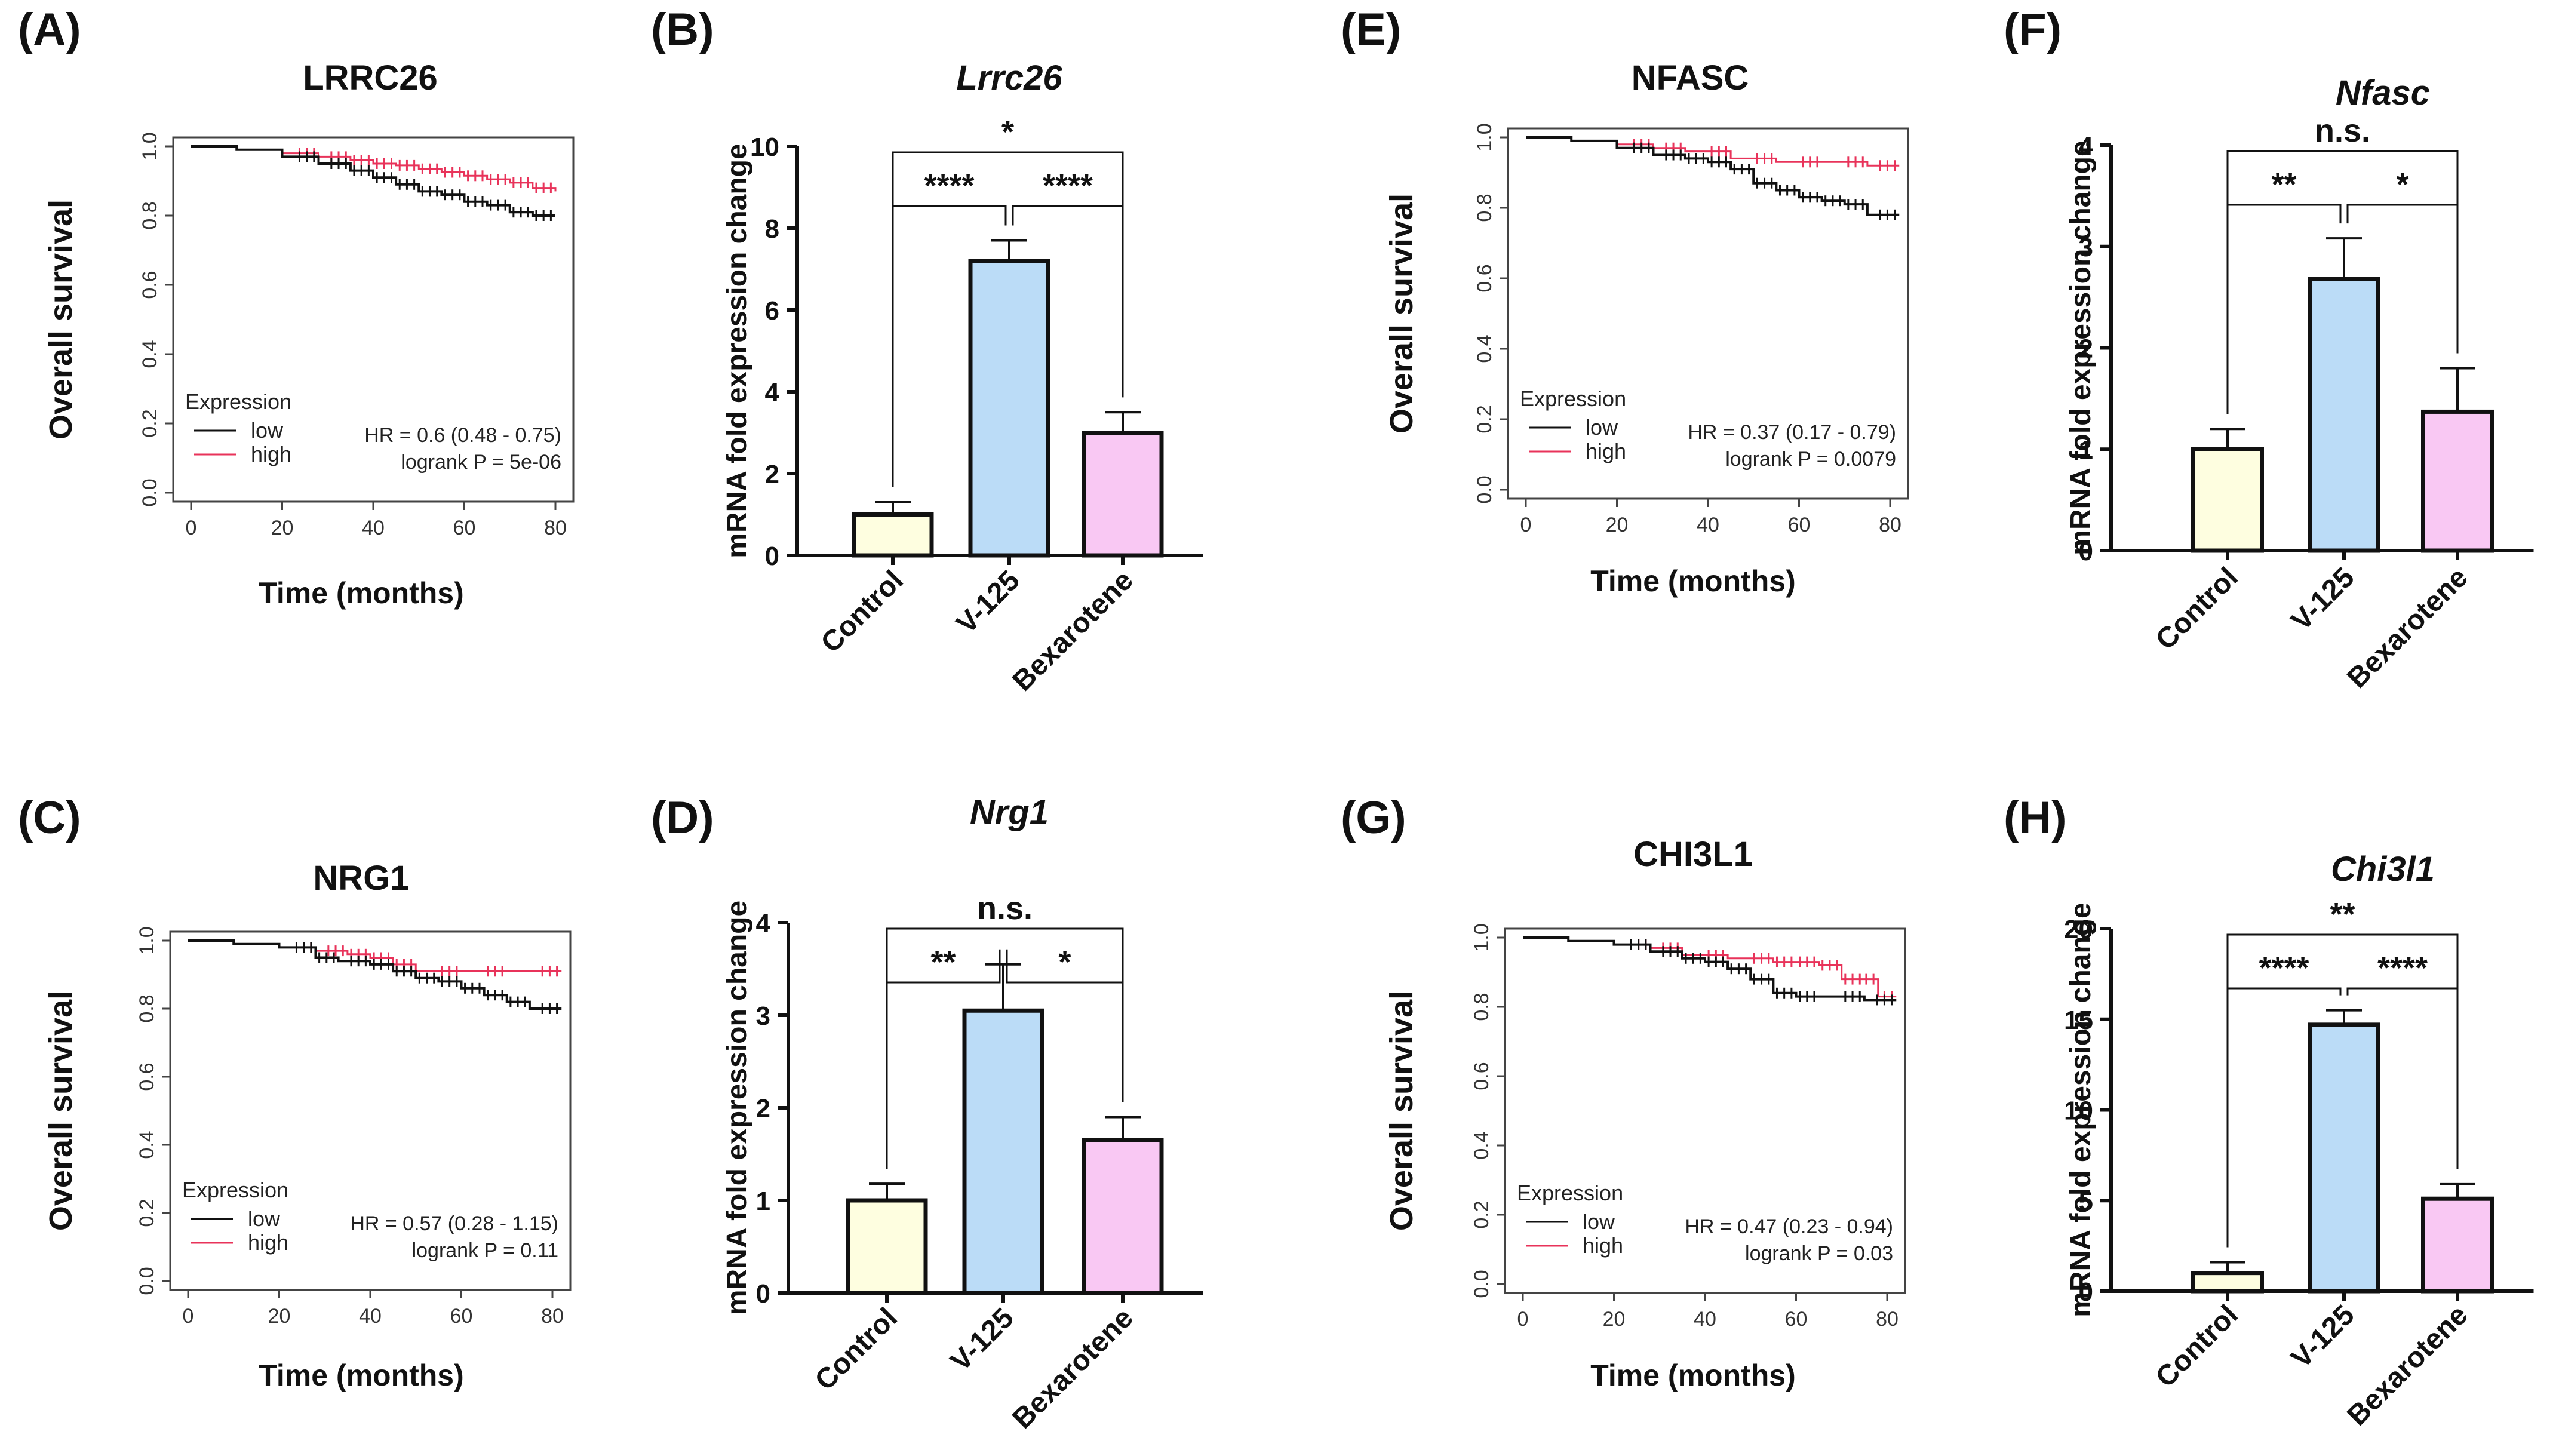 The width and height of the screenshot is (2556, 1456). Describe the element at coordinates (463, 435) in the screenshot. I see `hazard-ratio: HR = 0.6 (0.48 - 0.75)` at that location.